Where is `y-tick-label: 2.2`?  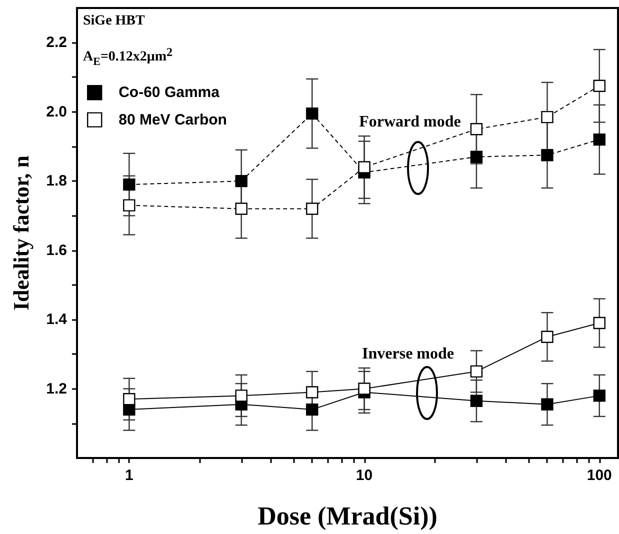 y-tick-label: 2.2 is located at coordinates (56, 43).